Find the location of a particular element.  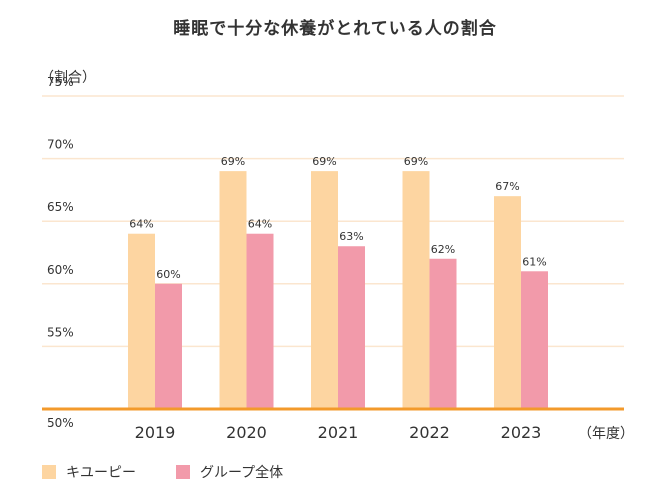

bar-2021-group is located at coordinates (351, 327).